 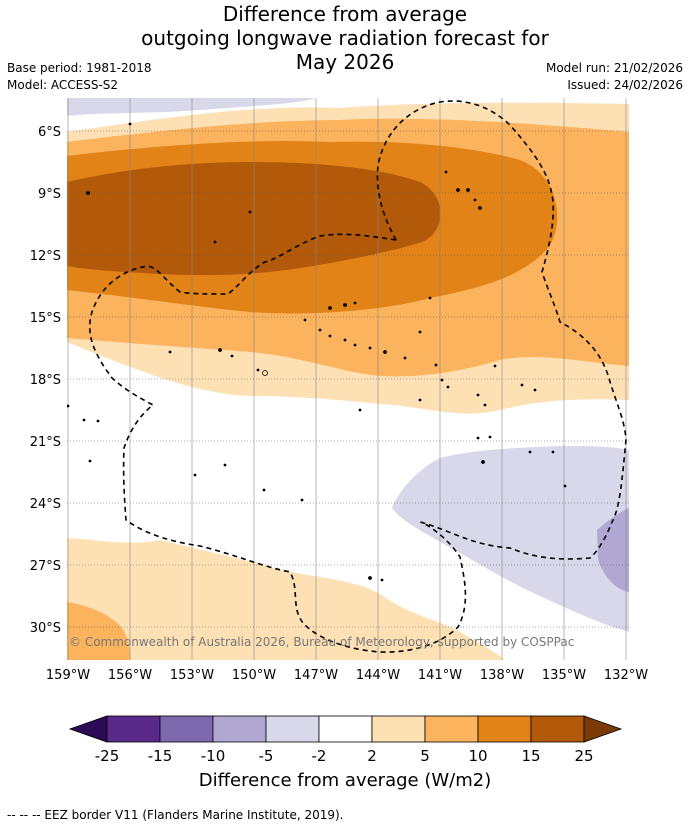 I want to click on model-run: Model run: 21/02/2026, so click(x=614, y=68).